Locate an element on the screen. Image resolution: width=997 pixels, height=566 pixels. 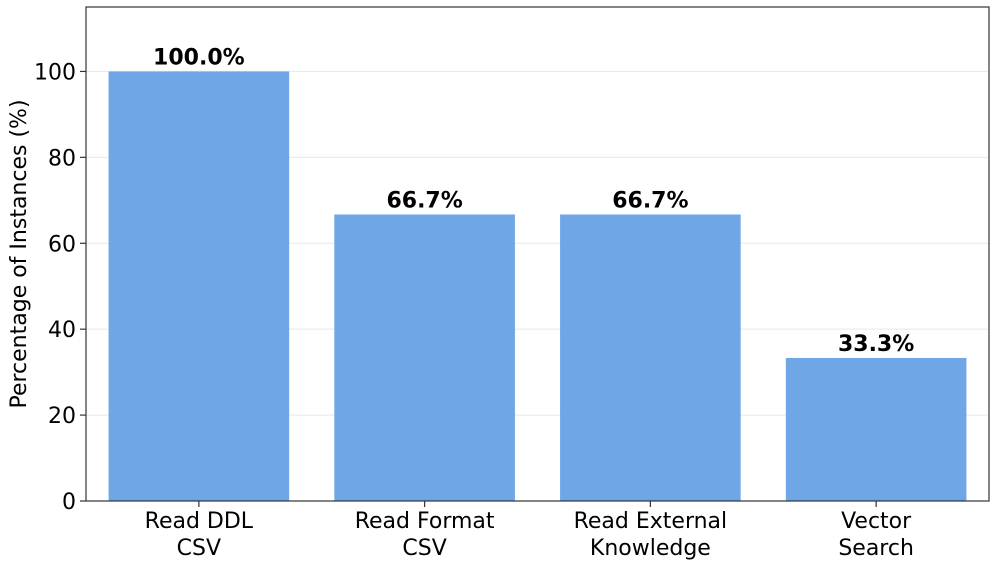
y-tick-label: 20 is located at coordinates (62, 416).